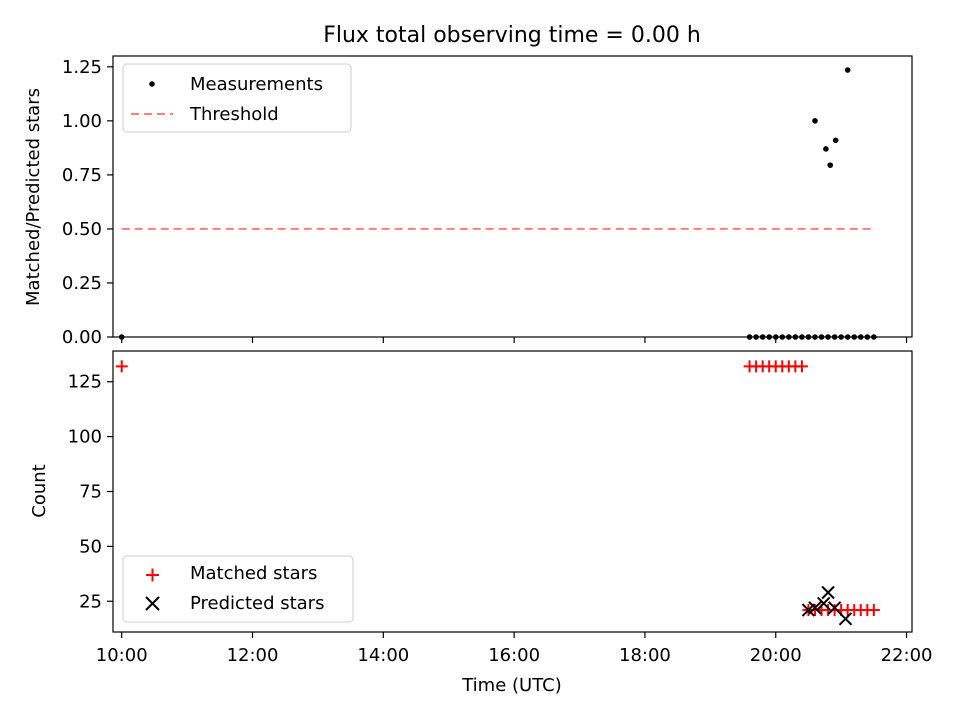 The image size is (960, 720). What do you see at coordinates (257, 603) in the screenshot?
I see `predicted-stars-legend-label: Predicted stars` at bounding box center [257, 603].